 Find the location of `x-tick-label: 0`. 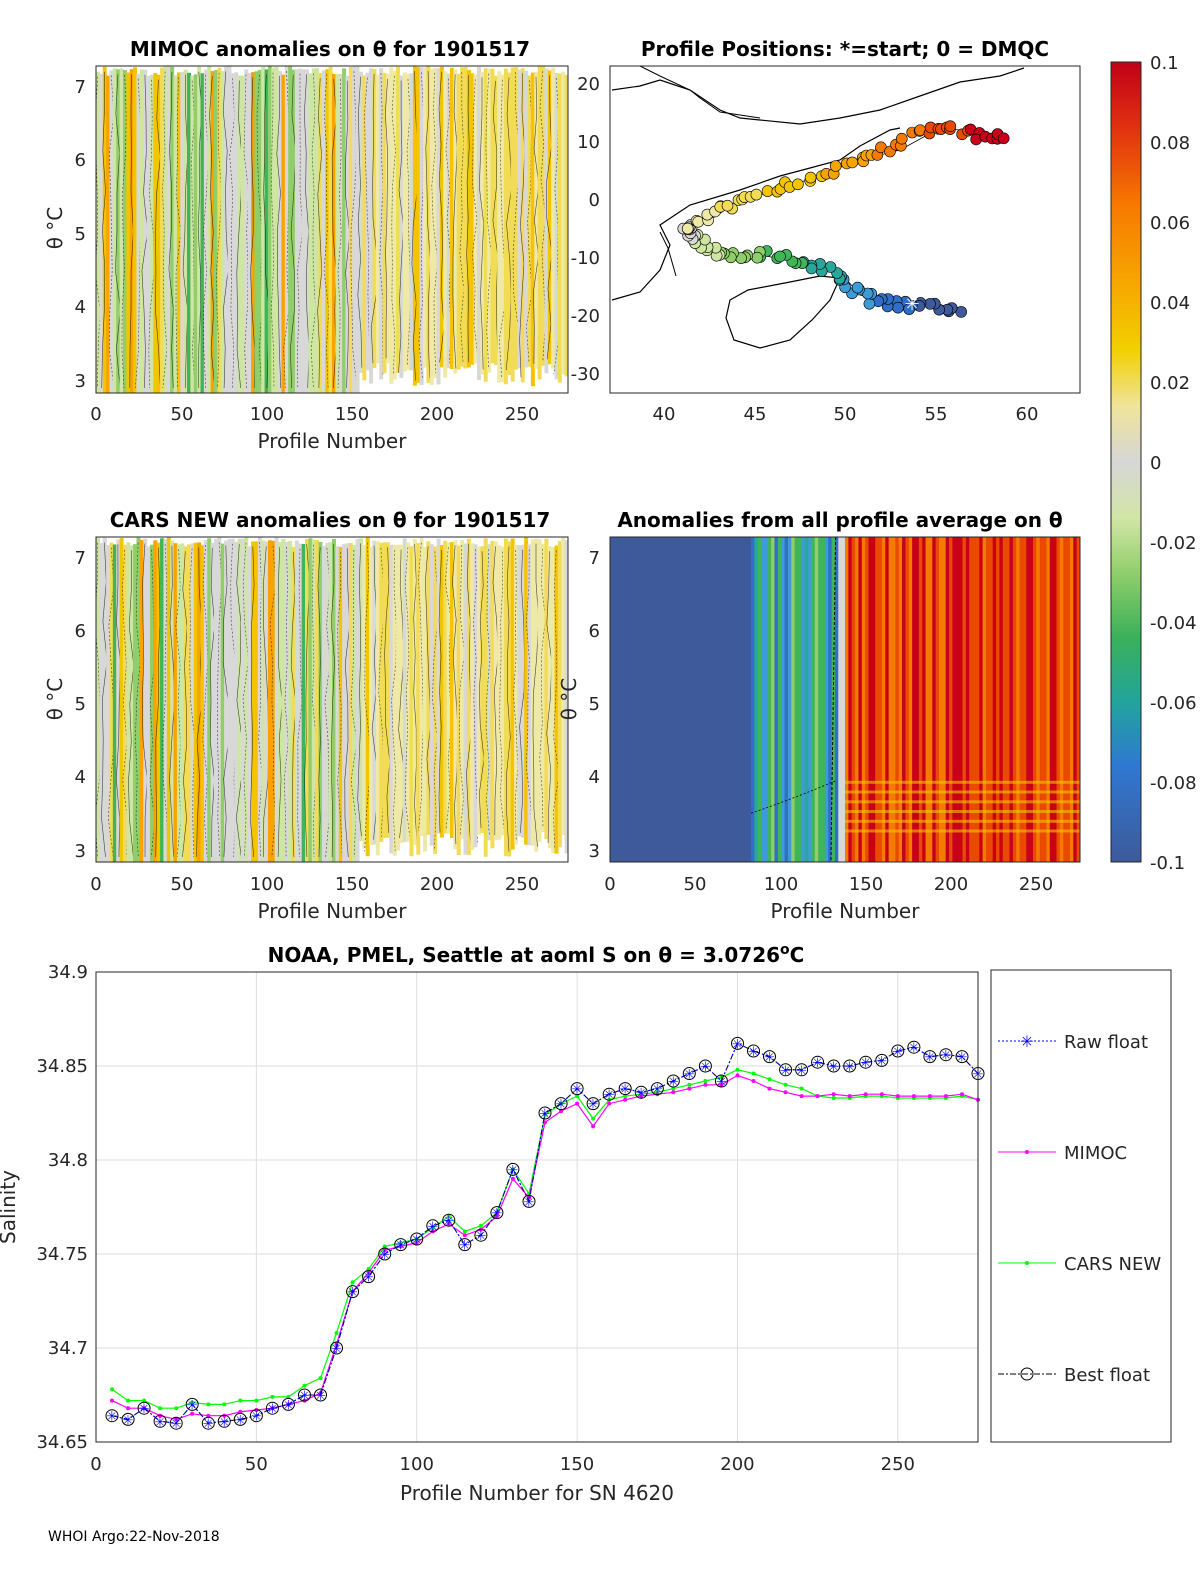

x-tick-label: 0 is located at coordinates (95, 884).